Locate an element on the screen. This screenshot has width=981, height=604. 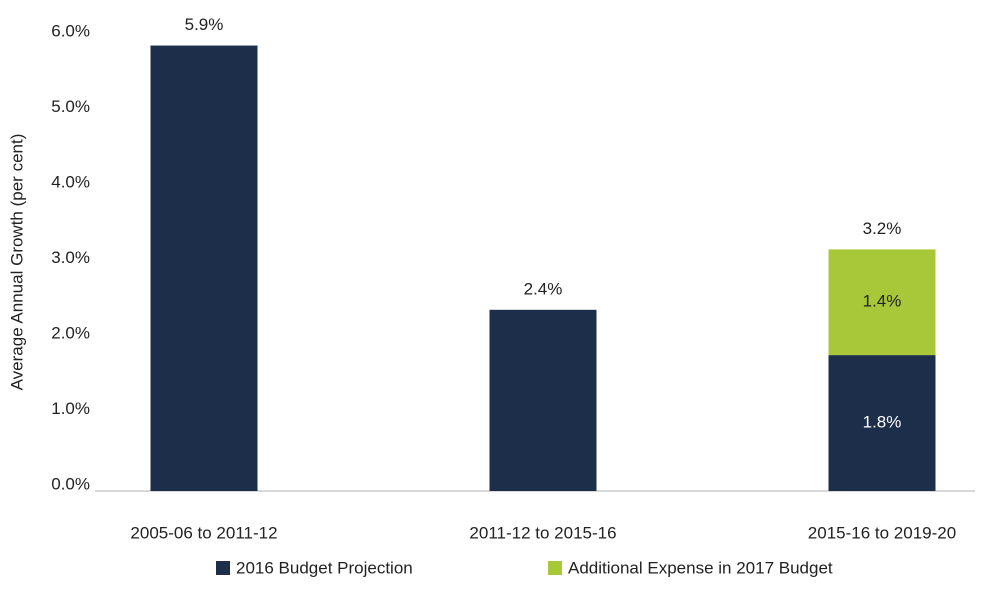
y-tick-label: 6.0% is located at coordinates (70, 30).